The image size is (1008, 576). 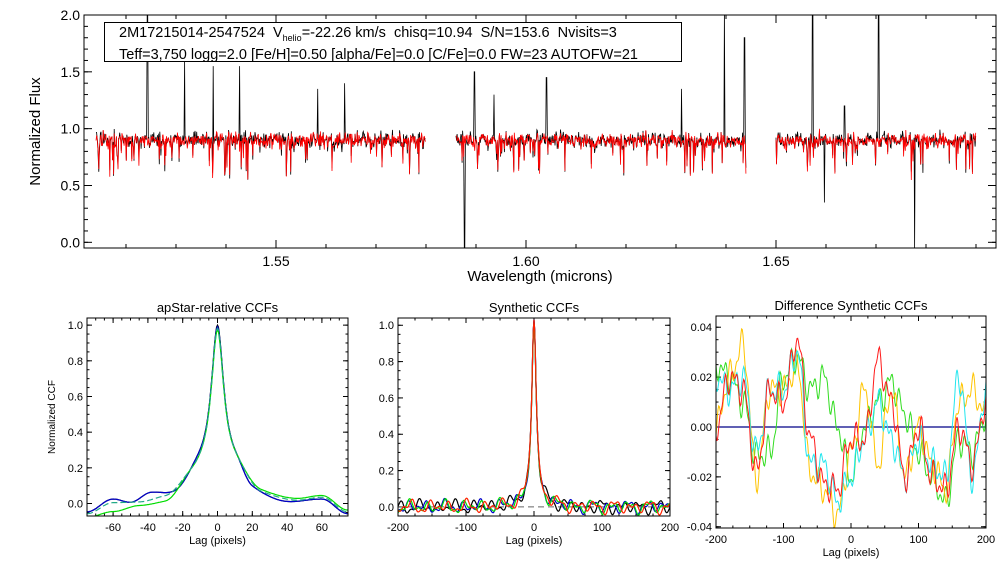 I want to click on chart-title: Difference Synthetic CCFs, so click(x=851, y=305).